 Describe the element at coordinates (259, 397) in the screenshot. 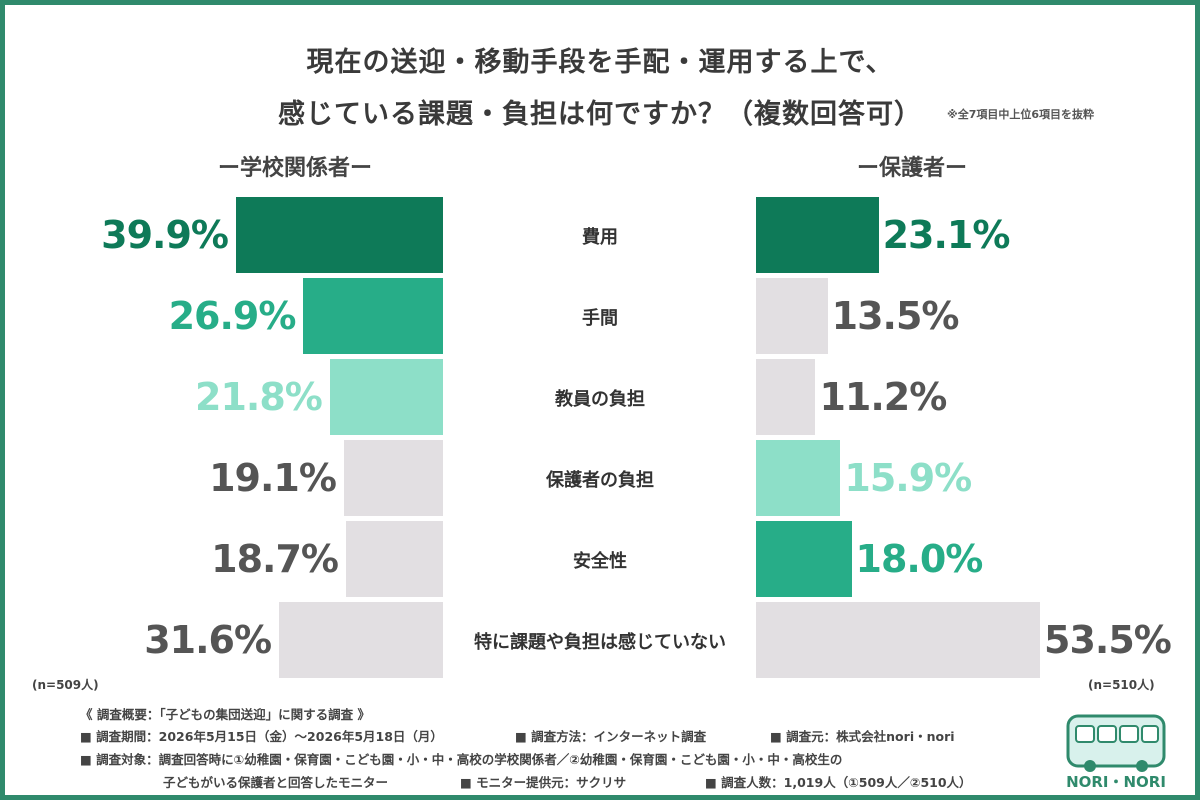

I see `value-left-2: 21.8%` at that location.